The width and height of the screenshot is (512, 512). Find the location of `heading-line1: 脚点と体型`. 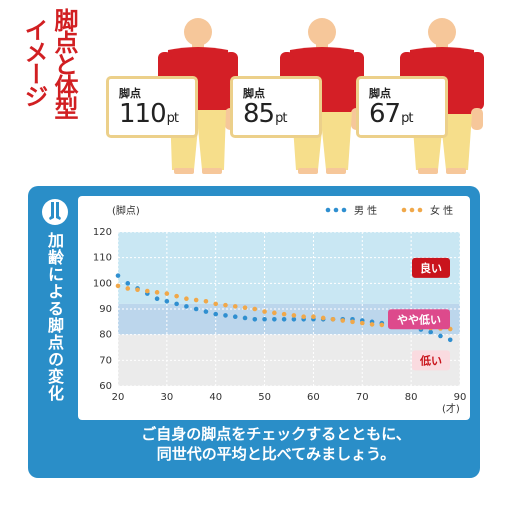

heading-line1: 脚点と体型 is located at coordinates (64, 63).